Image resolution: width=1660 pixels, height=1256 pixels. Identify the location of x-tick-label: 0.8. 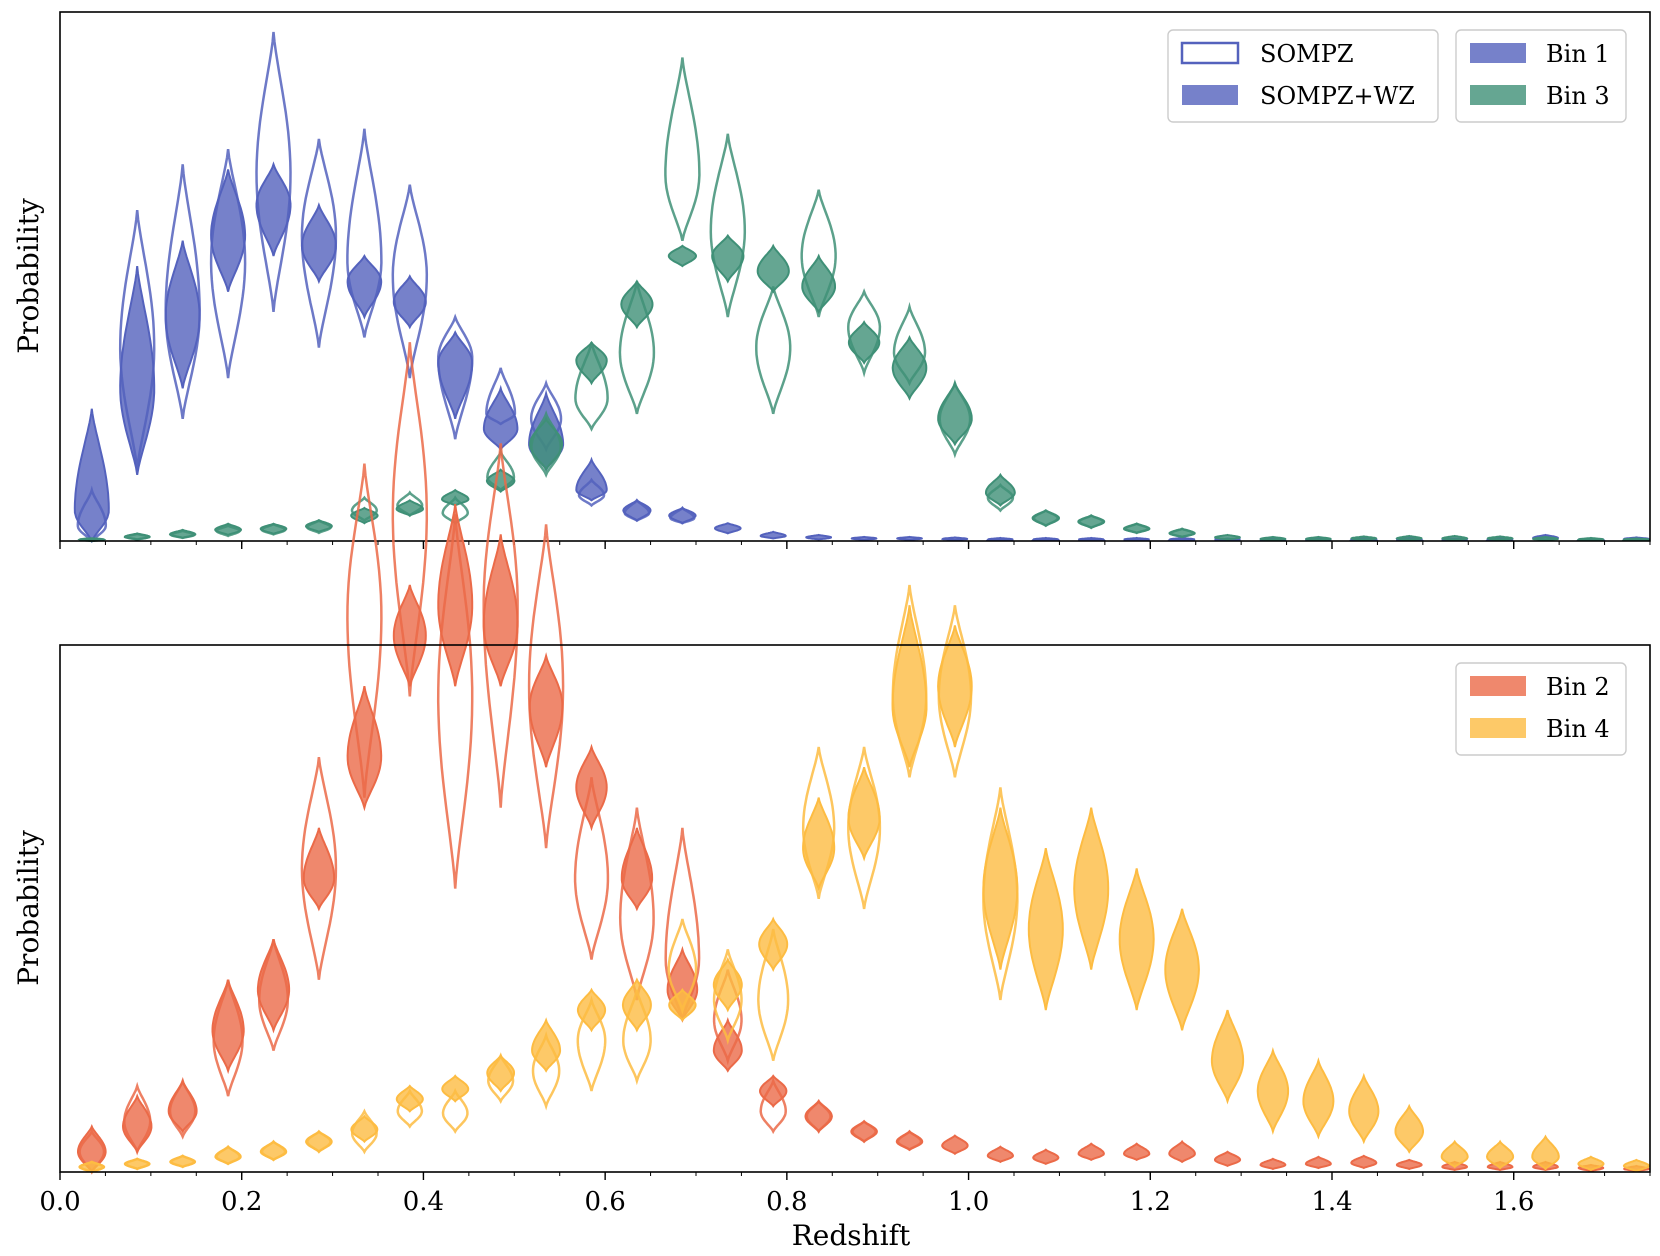
(786, 1202).